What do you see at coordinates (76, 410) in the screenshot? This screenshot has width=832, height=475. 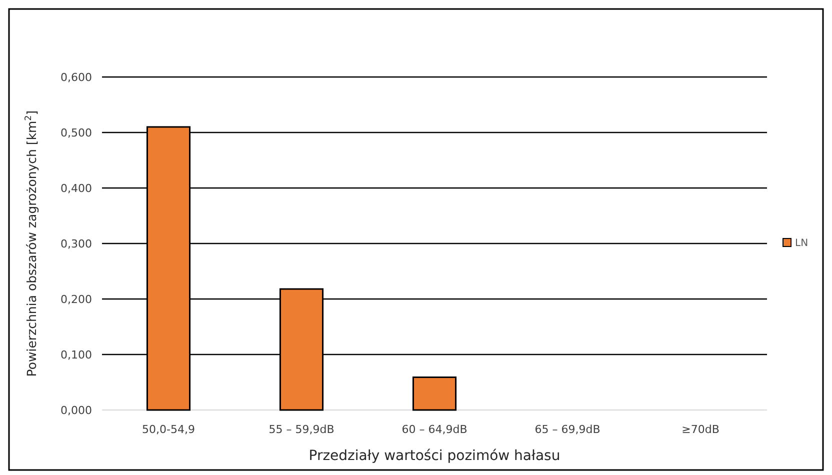 I see `y-tick-label: 0,000` at bounding box center [76, 410].